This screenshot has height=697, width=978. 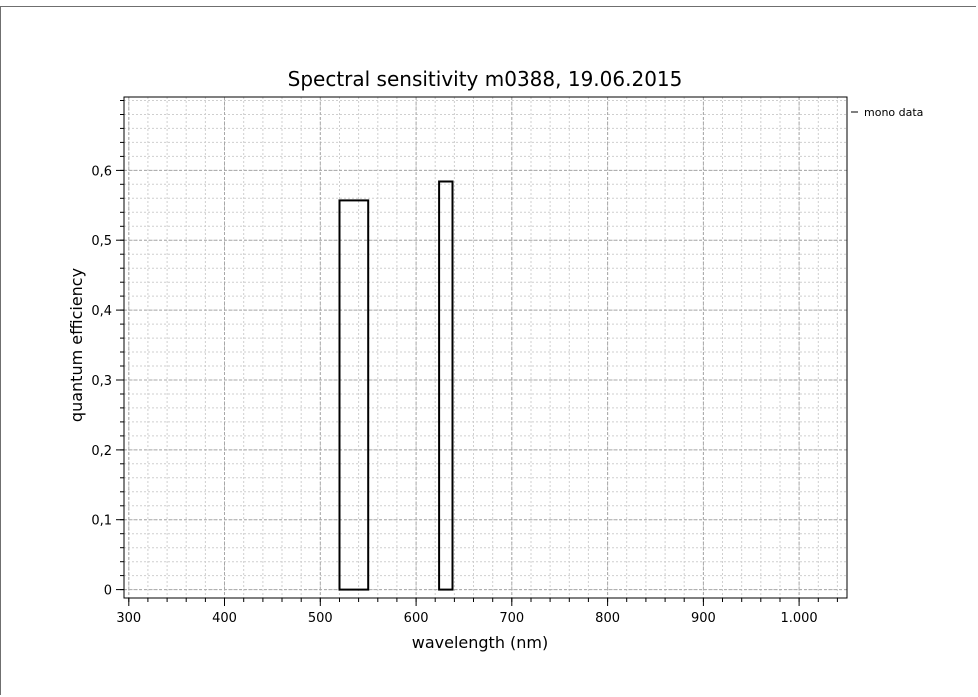 What do you see at coordinates (396, 385) in the screenshot?
I see `mono-data-series` at bounding box center [396, 385].